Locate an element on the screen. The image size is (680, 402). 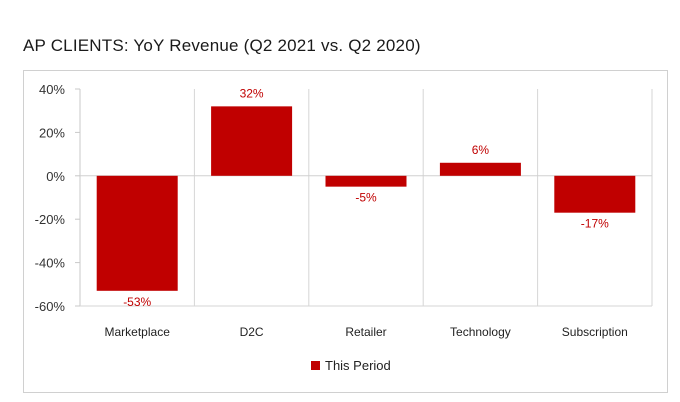
legend-label: This Period is located at coordinates (358, 365).